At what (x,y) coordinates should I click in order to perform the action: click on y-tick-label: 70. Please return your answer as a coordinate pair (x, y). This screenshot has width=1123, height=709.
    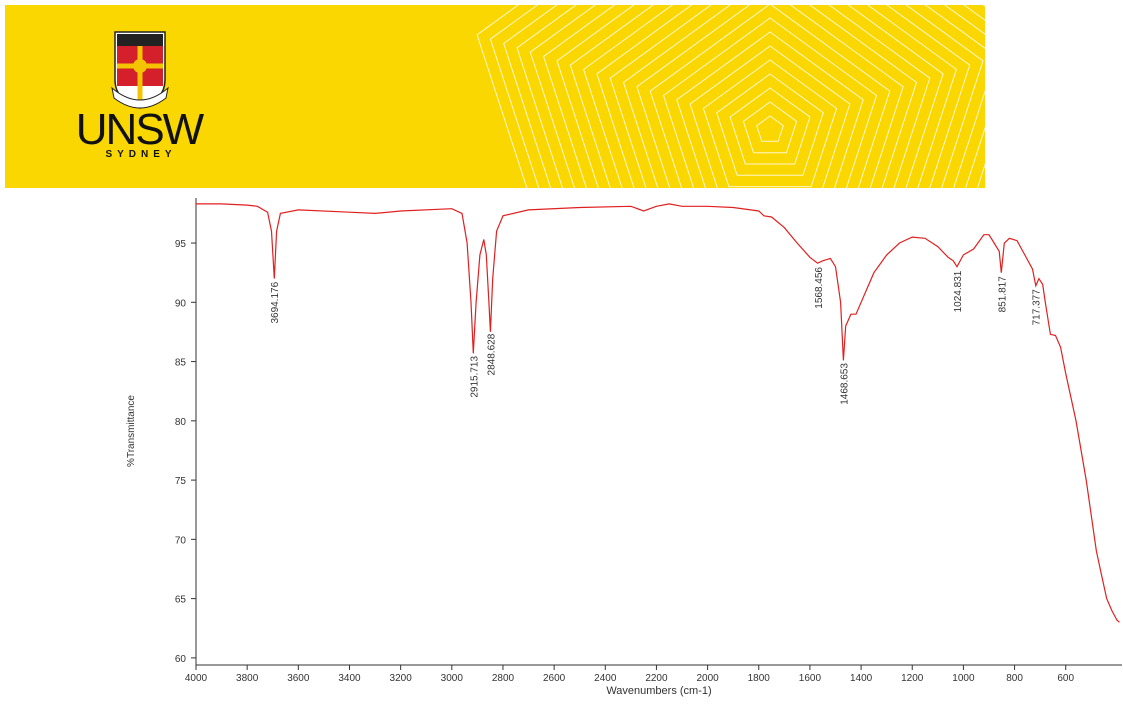
    Looking at the image, I should click on (181, 540).